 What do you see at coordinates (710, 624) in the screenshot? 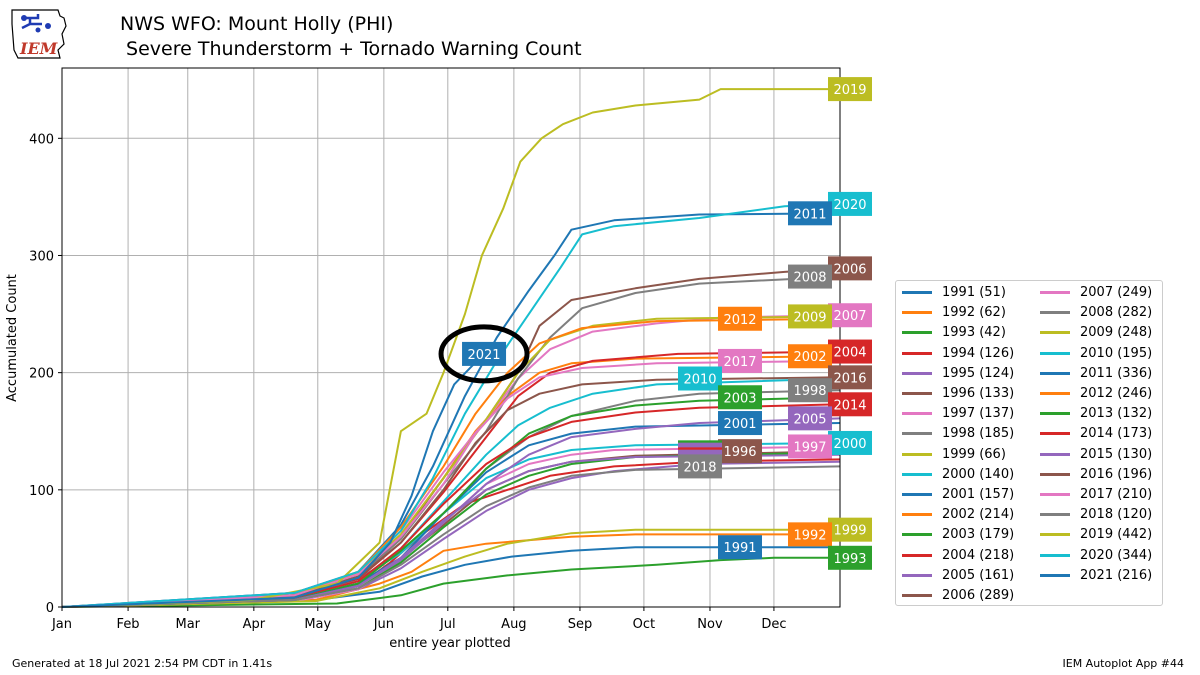
I see `x-tick-label: Nov` at bounding box center [710, 624].